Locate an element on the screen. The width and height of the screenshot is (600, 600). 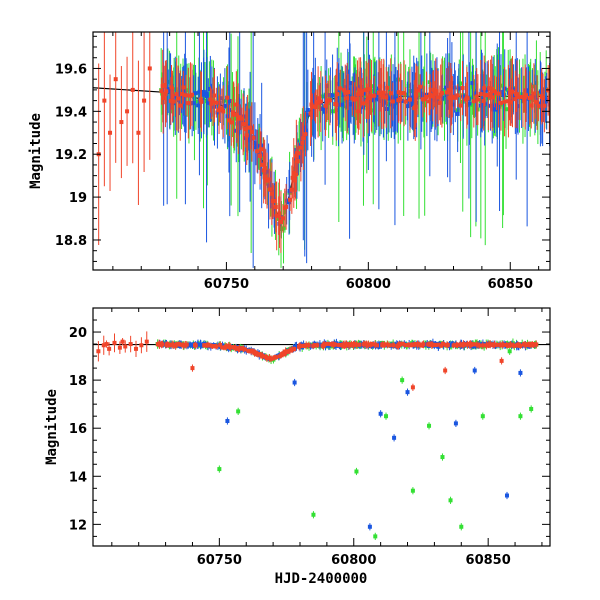
x-tick-label: 60800 is located at coordinates (353, 560).